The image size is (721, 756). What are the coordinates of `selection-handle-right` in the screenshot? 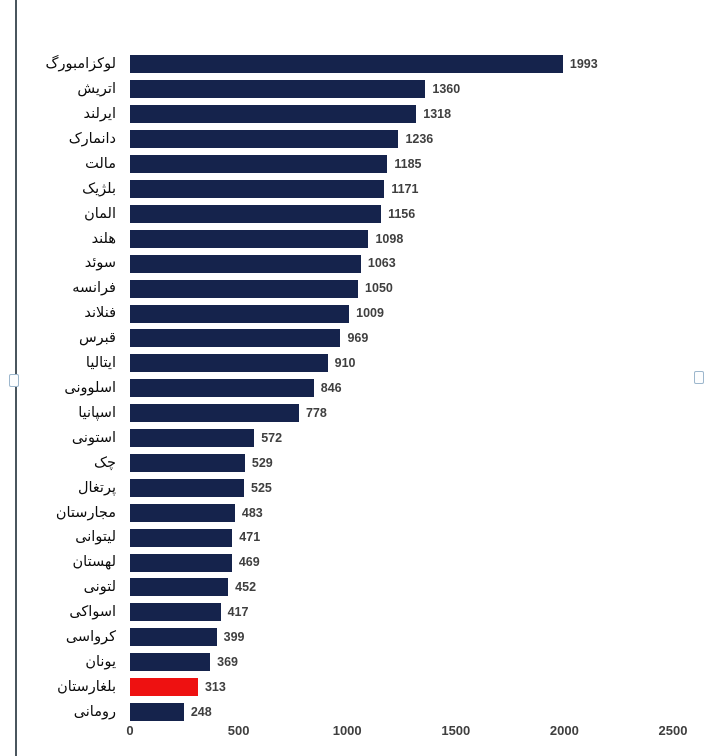 It's located at (699, 377).